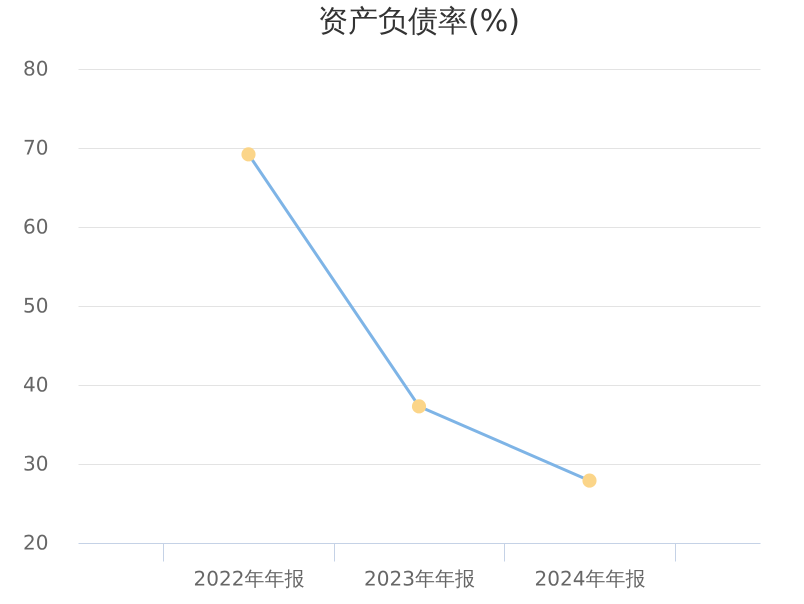  Describe the element at coordinates (419, 21) in the screenshot. I see `chart-title: 资产负债率(%)` at that location.